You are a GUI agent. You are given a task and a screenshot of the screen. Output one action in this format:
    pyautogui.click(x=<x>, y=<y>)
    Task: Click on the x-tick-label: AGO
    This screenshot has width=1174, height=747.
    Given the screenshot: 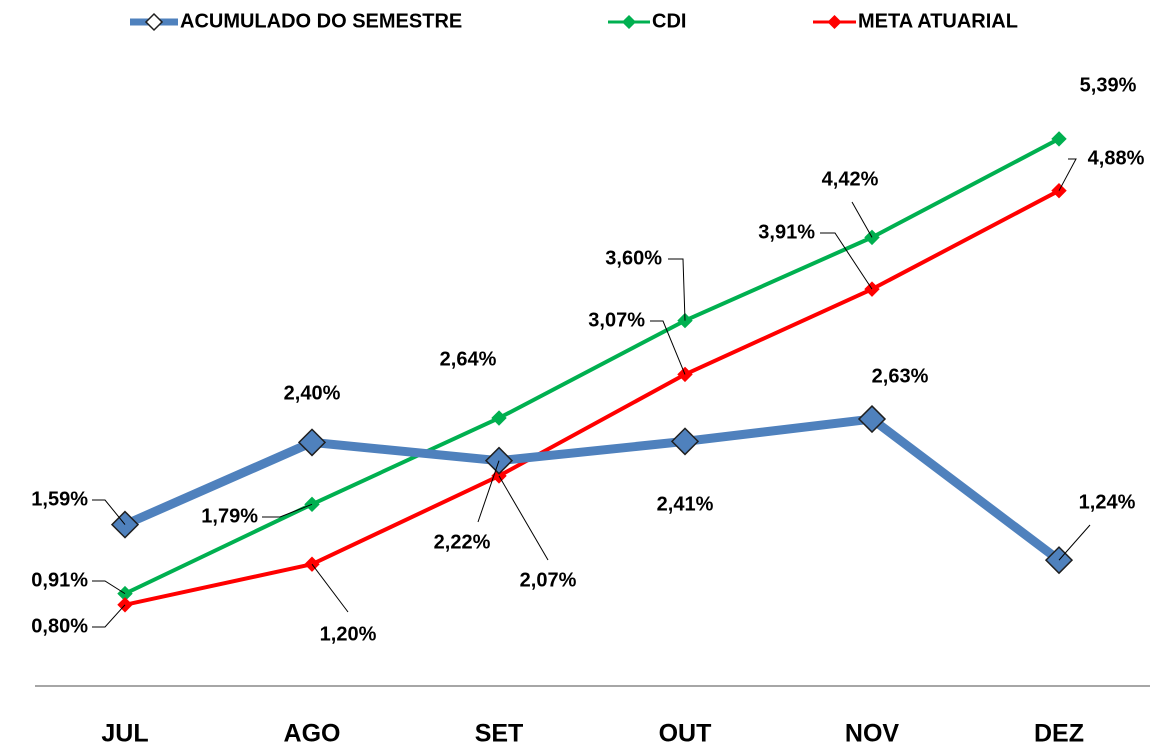 What is the action you would take?
    pyautogui.click(x=312, y=733)
    